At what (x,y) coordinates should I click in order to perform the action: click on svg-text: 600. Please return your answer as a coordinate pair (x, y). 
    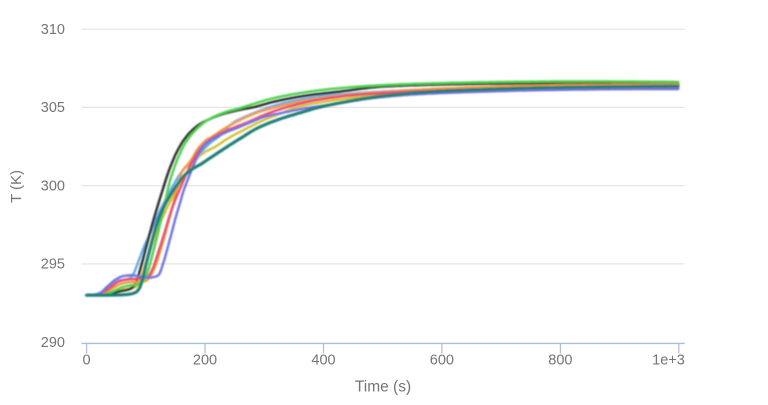
    Looking at the image, I should click on (442, 361).